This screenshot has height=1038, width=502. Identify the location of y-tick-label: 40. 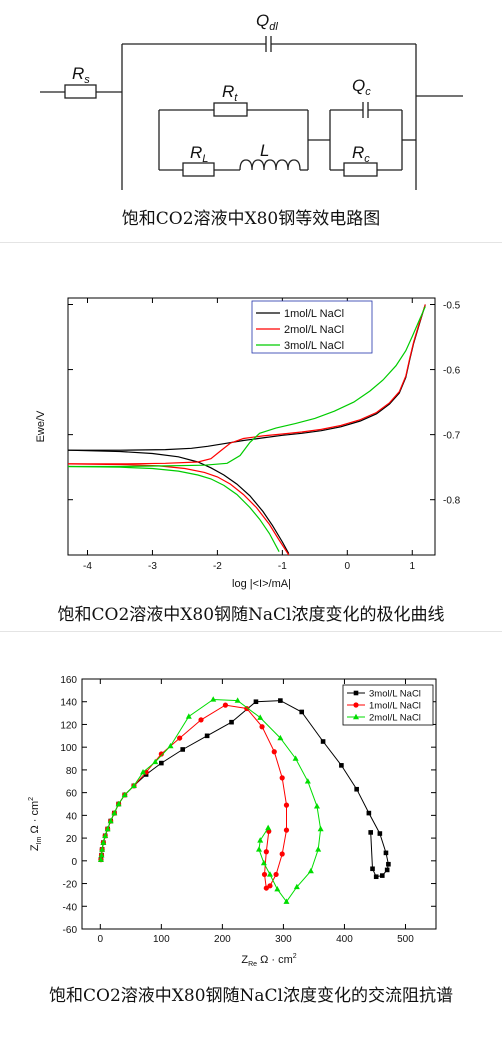
(72, 816).